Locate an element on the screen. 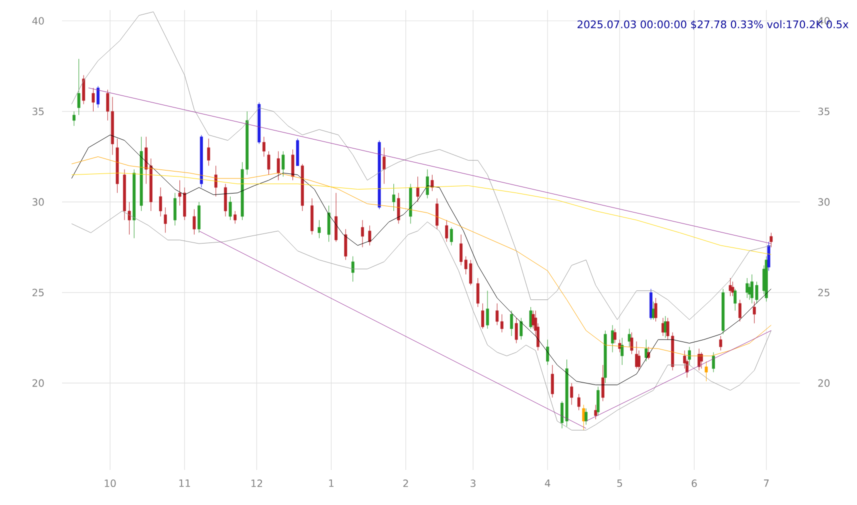 This screenshot has width=857, height=505. x-tick-label: 1 is located at coordinates (331, 483).